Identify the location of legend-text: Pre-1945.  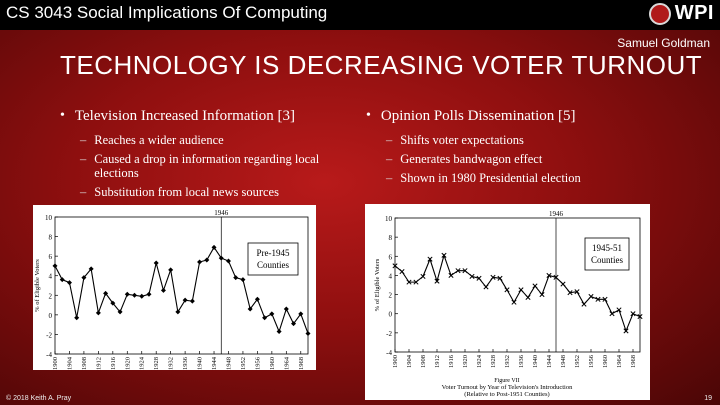
(273, 253).